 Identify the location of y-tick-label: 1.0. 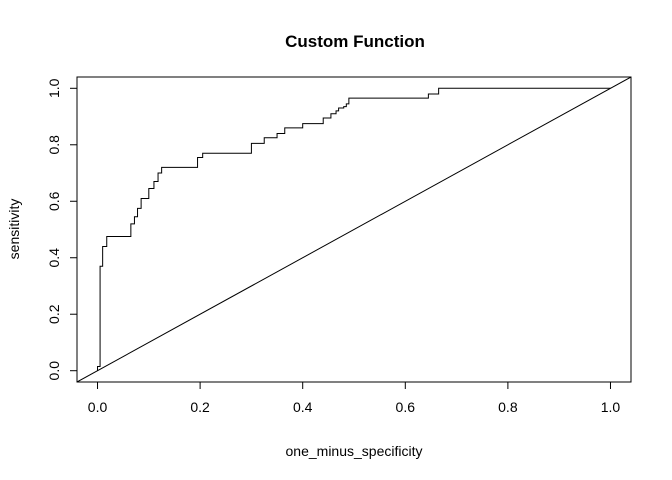
(54, 88).